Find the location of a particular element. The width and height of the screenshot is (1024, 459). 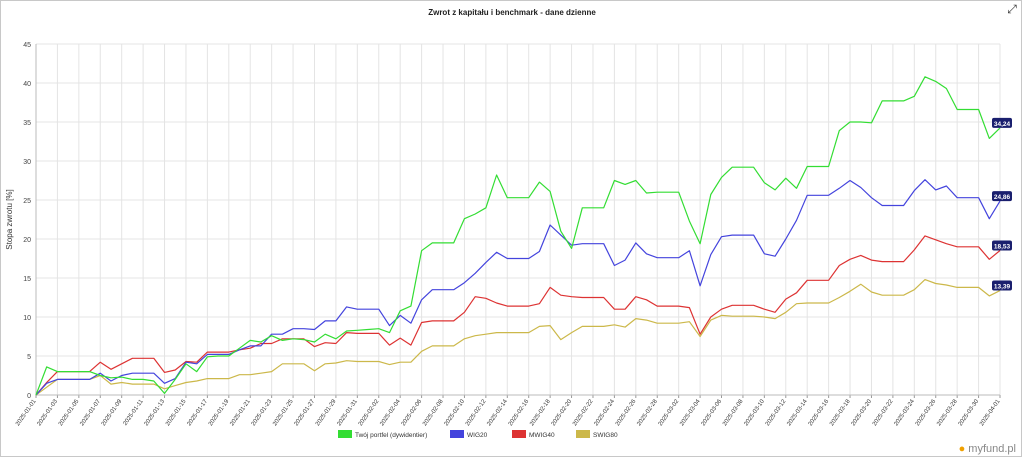

x-tick-label: 2025-03-08 is located at coordinates (733, 412).